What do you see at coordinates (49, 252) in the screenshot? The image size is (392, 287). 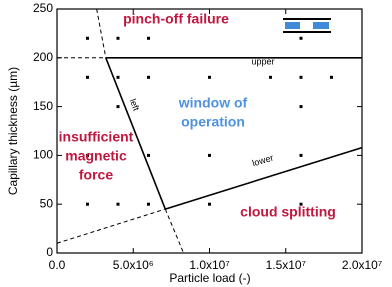 I see `y-tick-label: 0` at bounding box center [49, 252].